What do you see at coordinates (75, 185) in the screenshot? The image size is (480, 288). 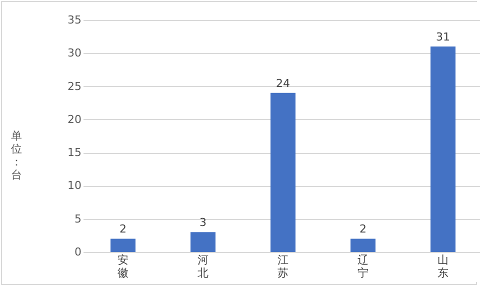 I see `y-tick-label: 10` at bounding box center [75, 185].